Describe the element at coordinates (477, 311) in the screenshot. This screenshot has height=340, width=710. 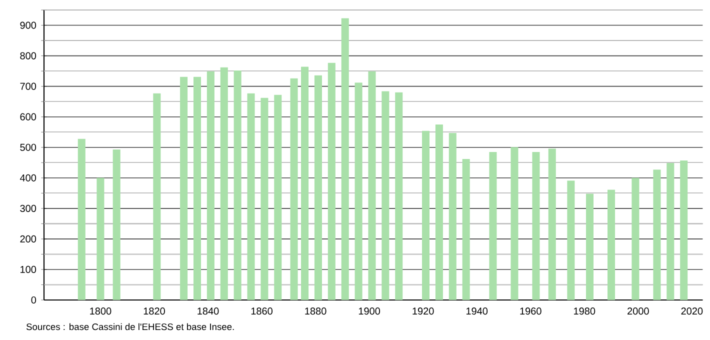
I see `x-tick-label: 1940` at that location.